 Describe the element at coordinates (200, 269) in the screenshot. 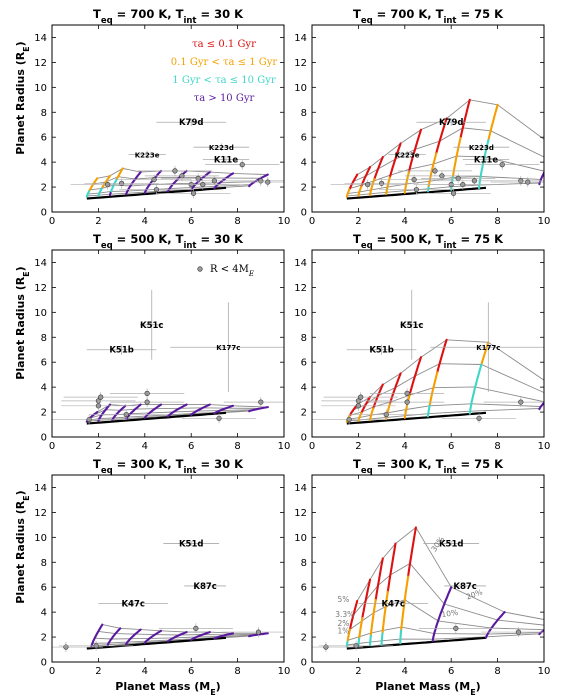

I see `marker-legend-dot` at that location.